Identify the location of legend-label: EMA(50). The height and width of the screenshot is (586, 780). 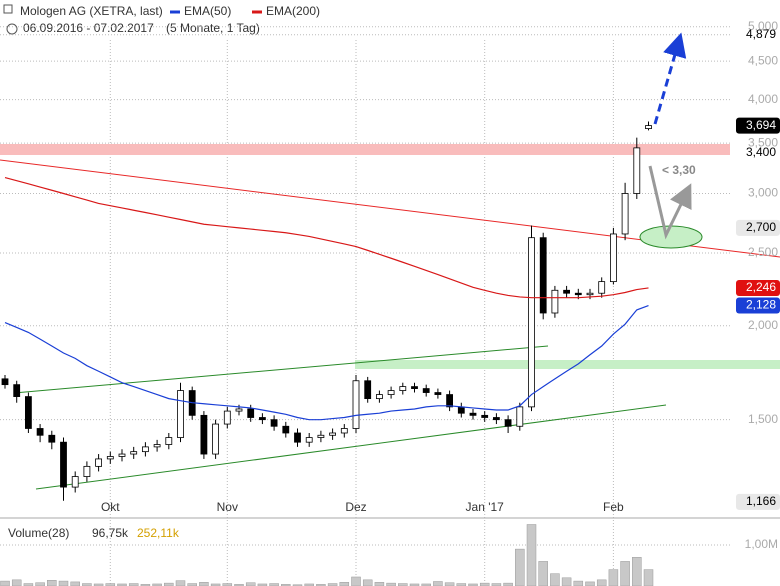
(207, 11).